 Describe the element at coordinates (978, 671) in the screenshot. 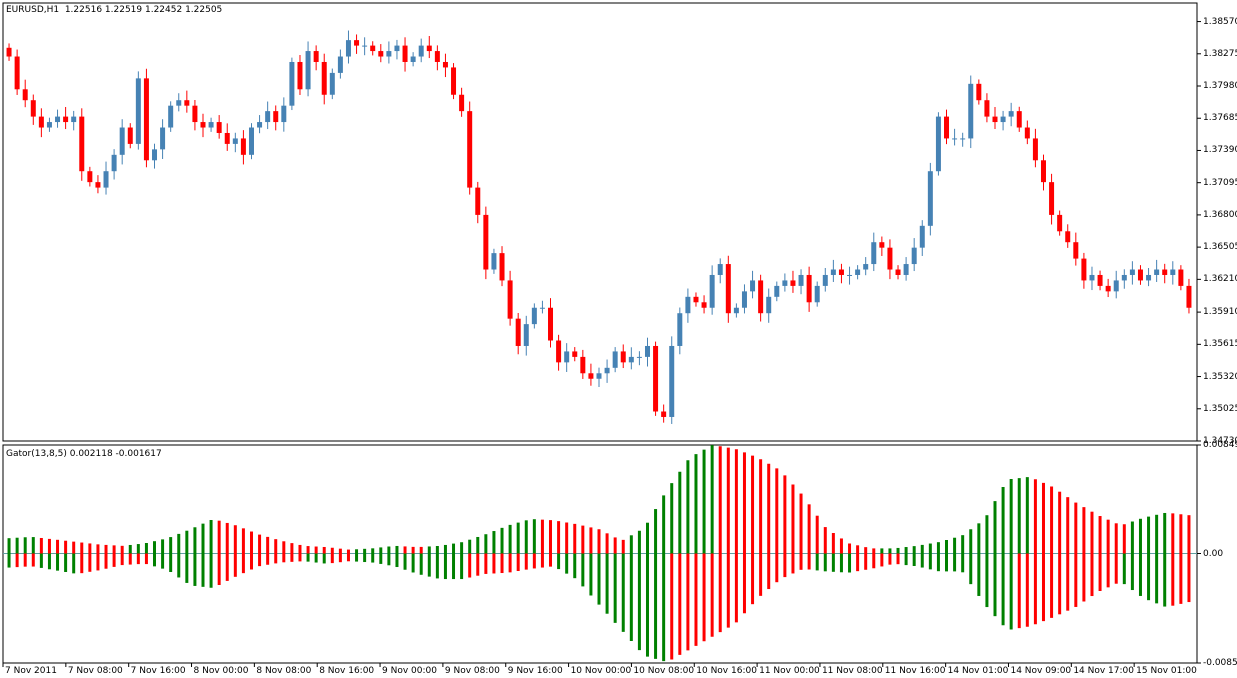

I see `time-tick-label: 14 Nov 01:00` at that location.